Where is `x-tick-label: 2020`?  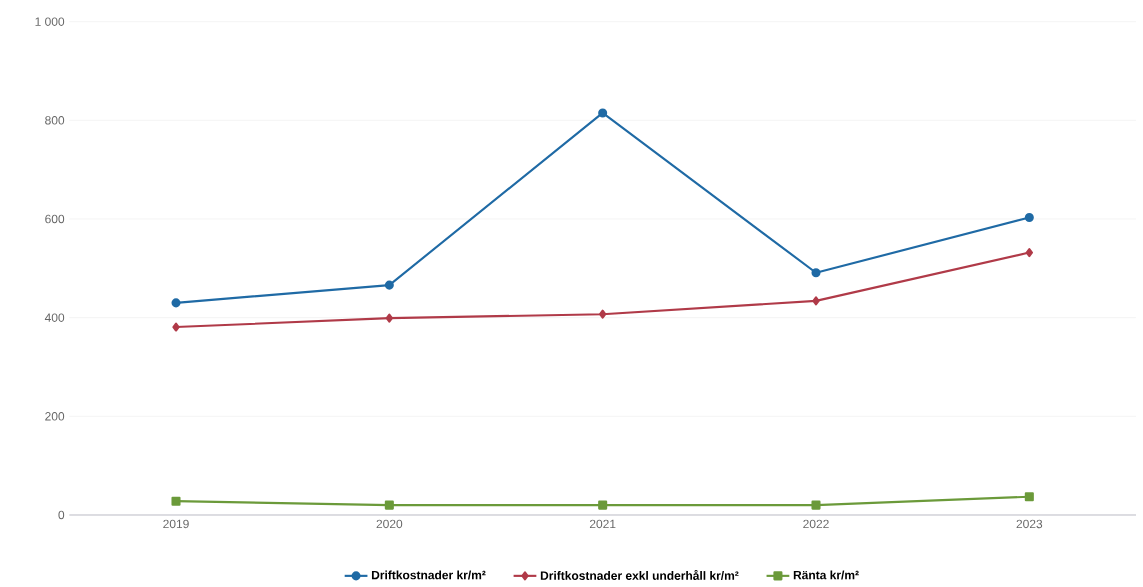 x-tick-label: 2020 is located at coordinates (389, 524).